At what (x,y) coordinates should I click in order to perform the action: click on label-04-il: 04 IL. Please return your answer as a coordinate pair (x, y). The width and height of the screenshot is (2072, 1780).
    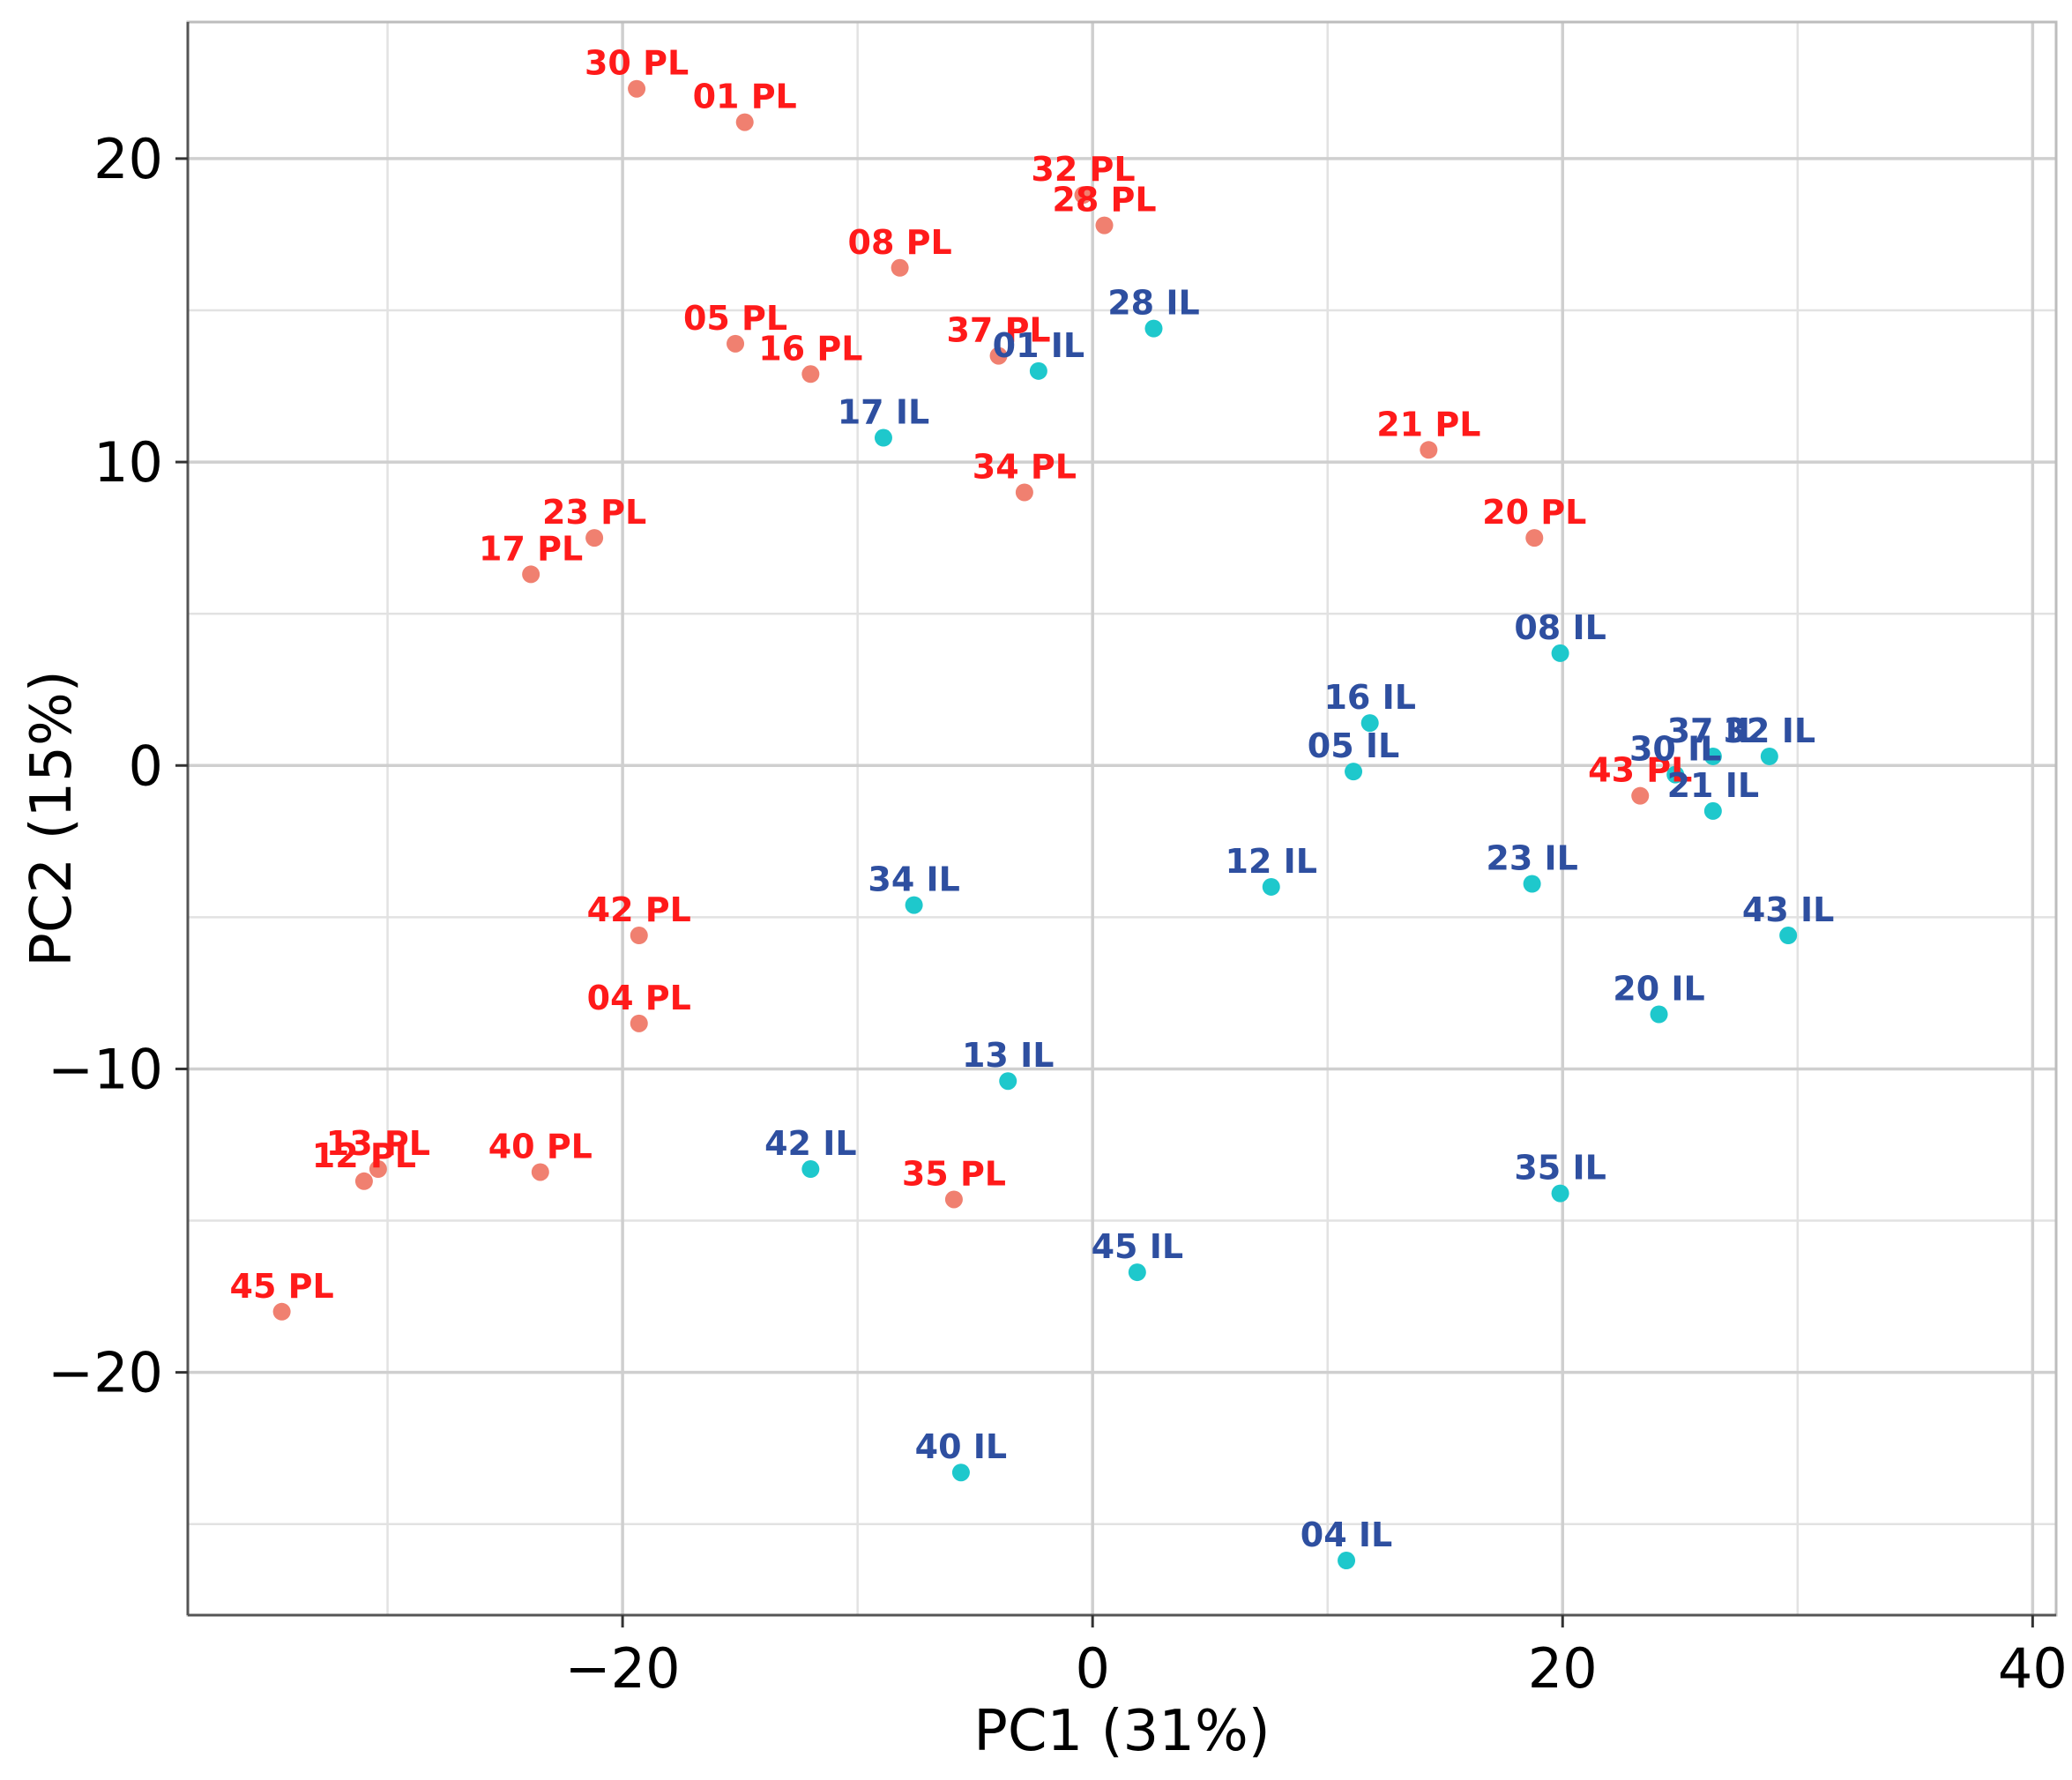
    Looking at the image, I should click on (1346, 1535).